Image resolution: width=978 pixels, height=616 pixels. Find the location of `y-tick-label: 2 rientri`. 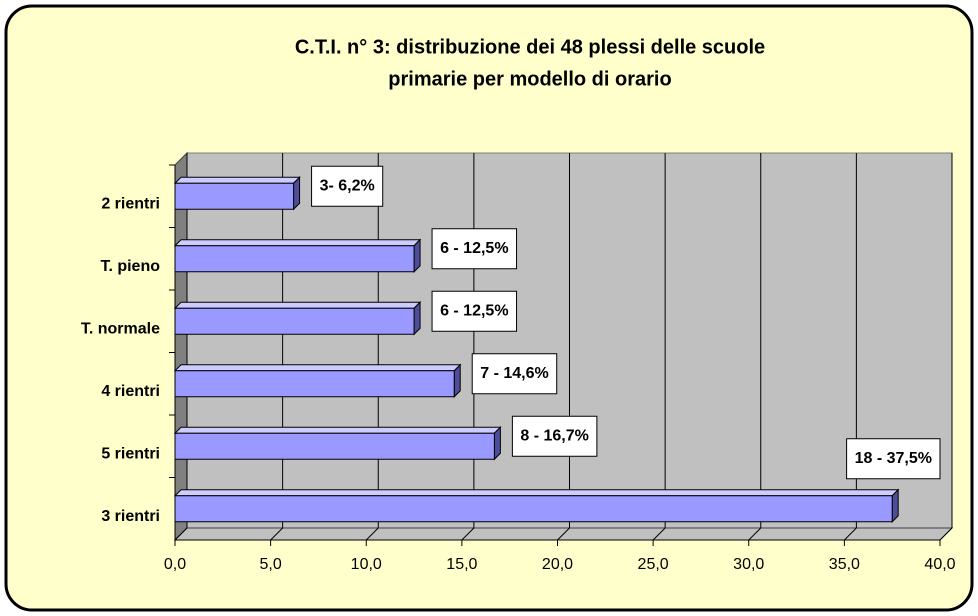

y-tick-label: 2 rientri is located at coordinates (130, 203).